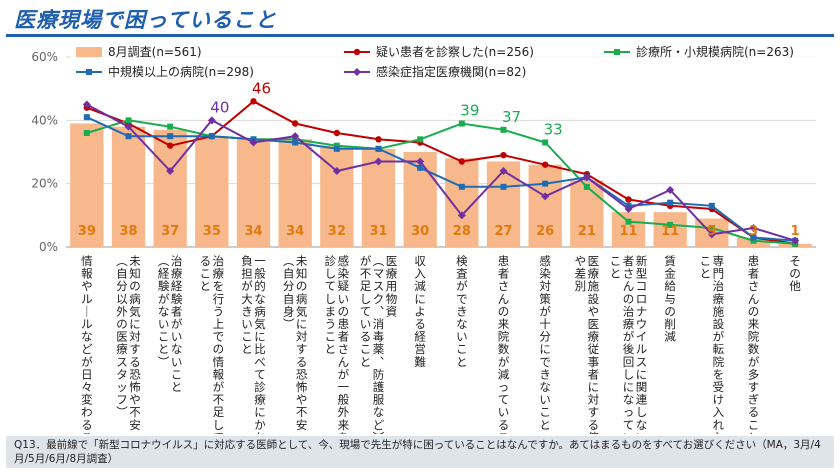 The width and height of the screenshot is (840, 472). Describe the element at coordinates (642, 400) in the screenshot. I see `x-category-label: 連` at that location.